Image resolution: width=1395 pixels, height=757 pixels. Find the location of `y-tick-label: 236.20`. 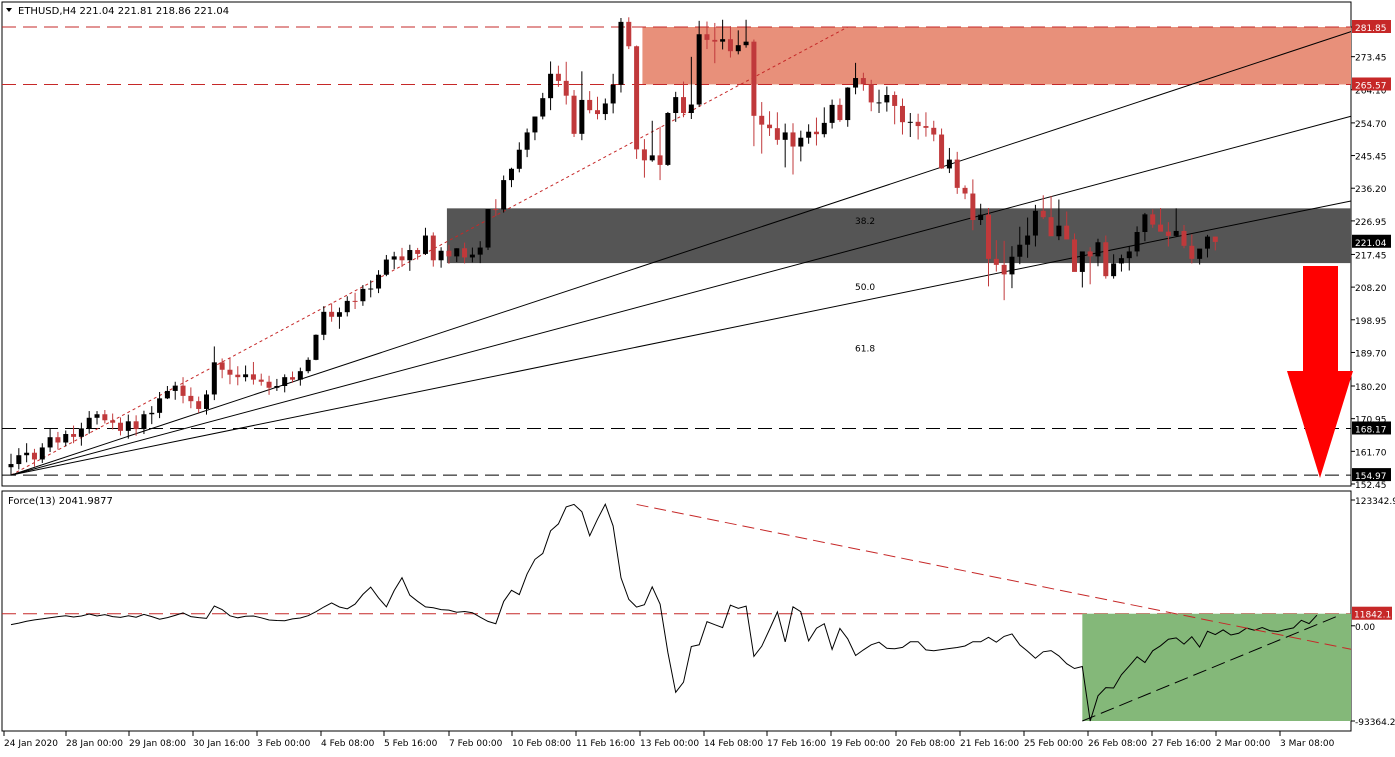

y-tick-label: 236.20 is located at coordinates (1371, 190).